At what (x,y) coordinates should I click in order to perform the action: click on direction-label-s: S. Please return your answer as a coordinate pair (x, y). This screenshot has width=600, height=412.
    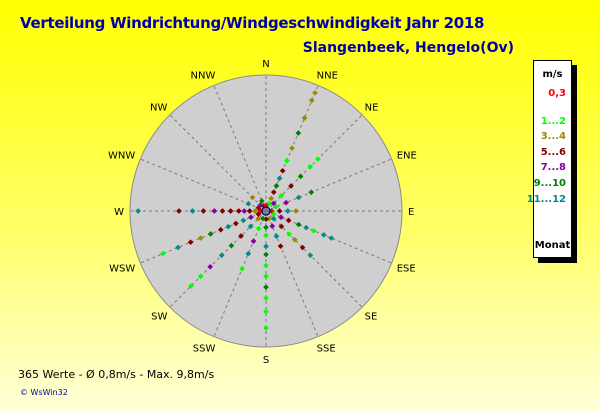
    Looking at the image, I should click on (266, 360).